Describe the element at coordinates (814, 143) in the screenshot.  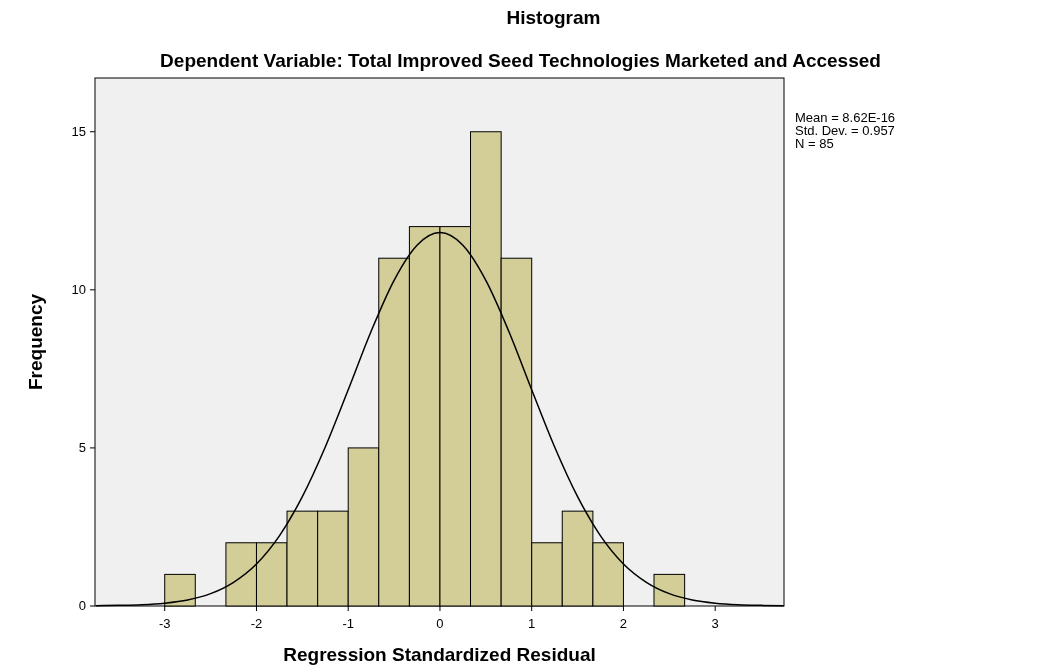
I see `text: N = 85` at that location.